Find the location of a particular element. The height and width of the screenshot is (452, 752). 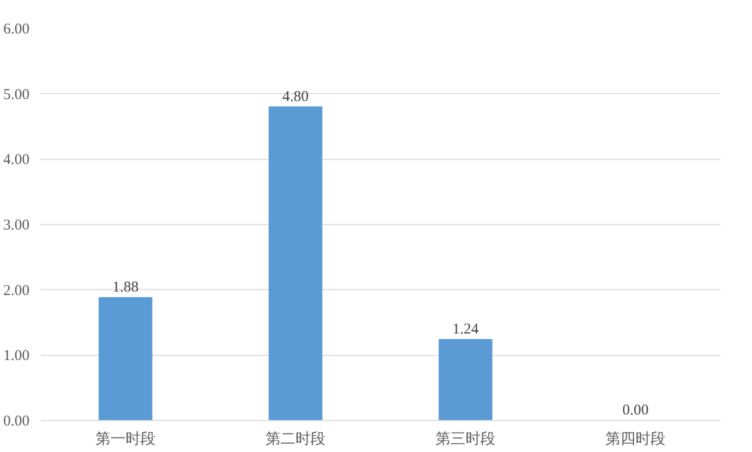

y-tick-label: 5.00 is located at coordinates (16, 94).